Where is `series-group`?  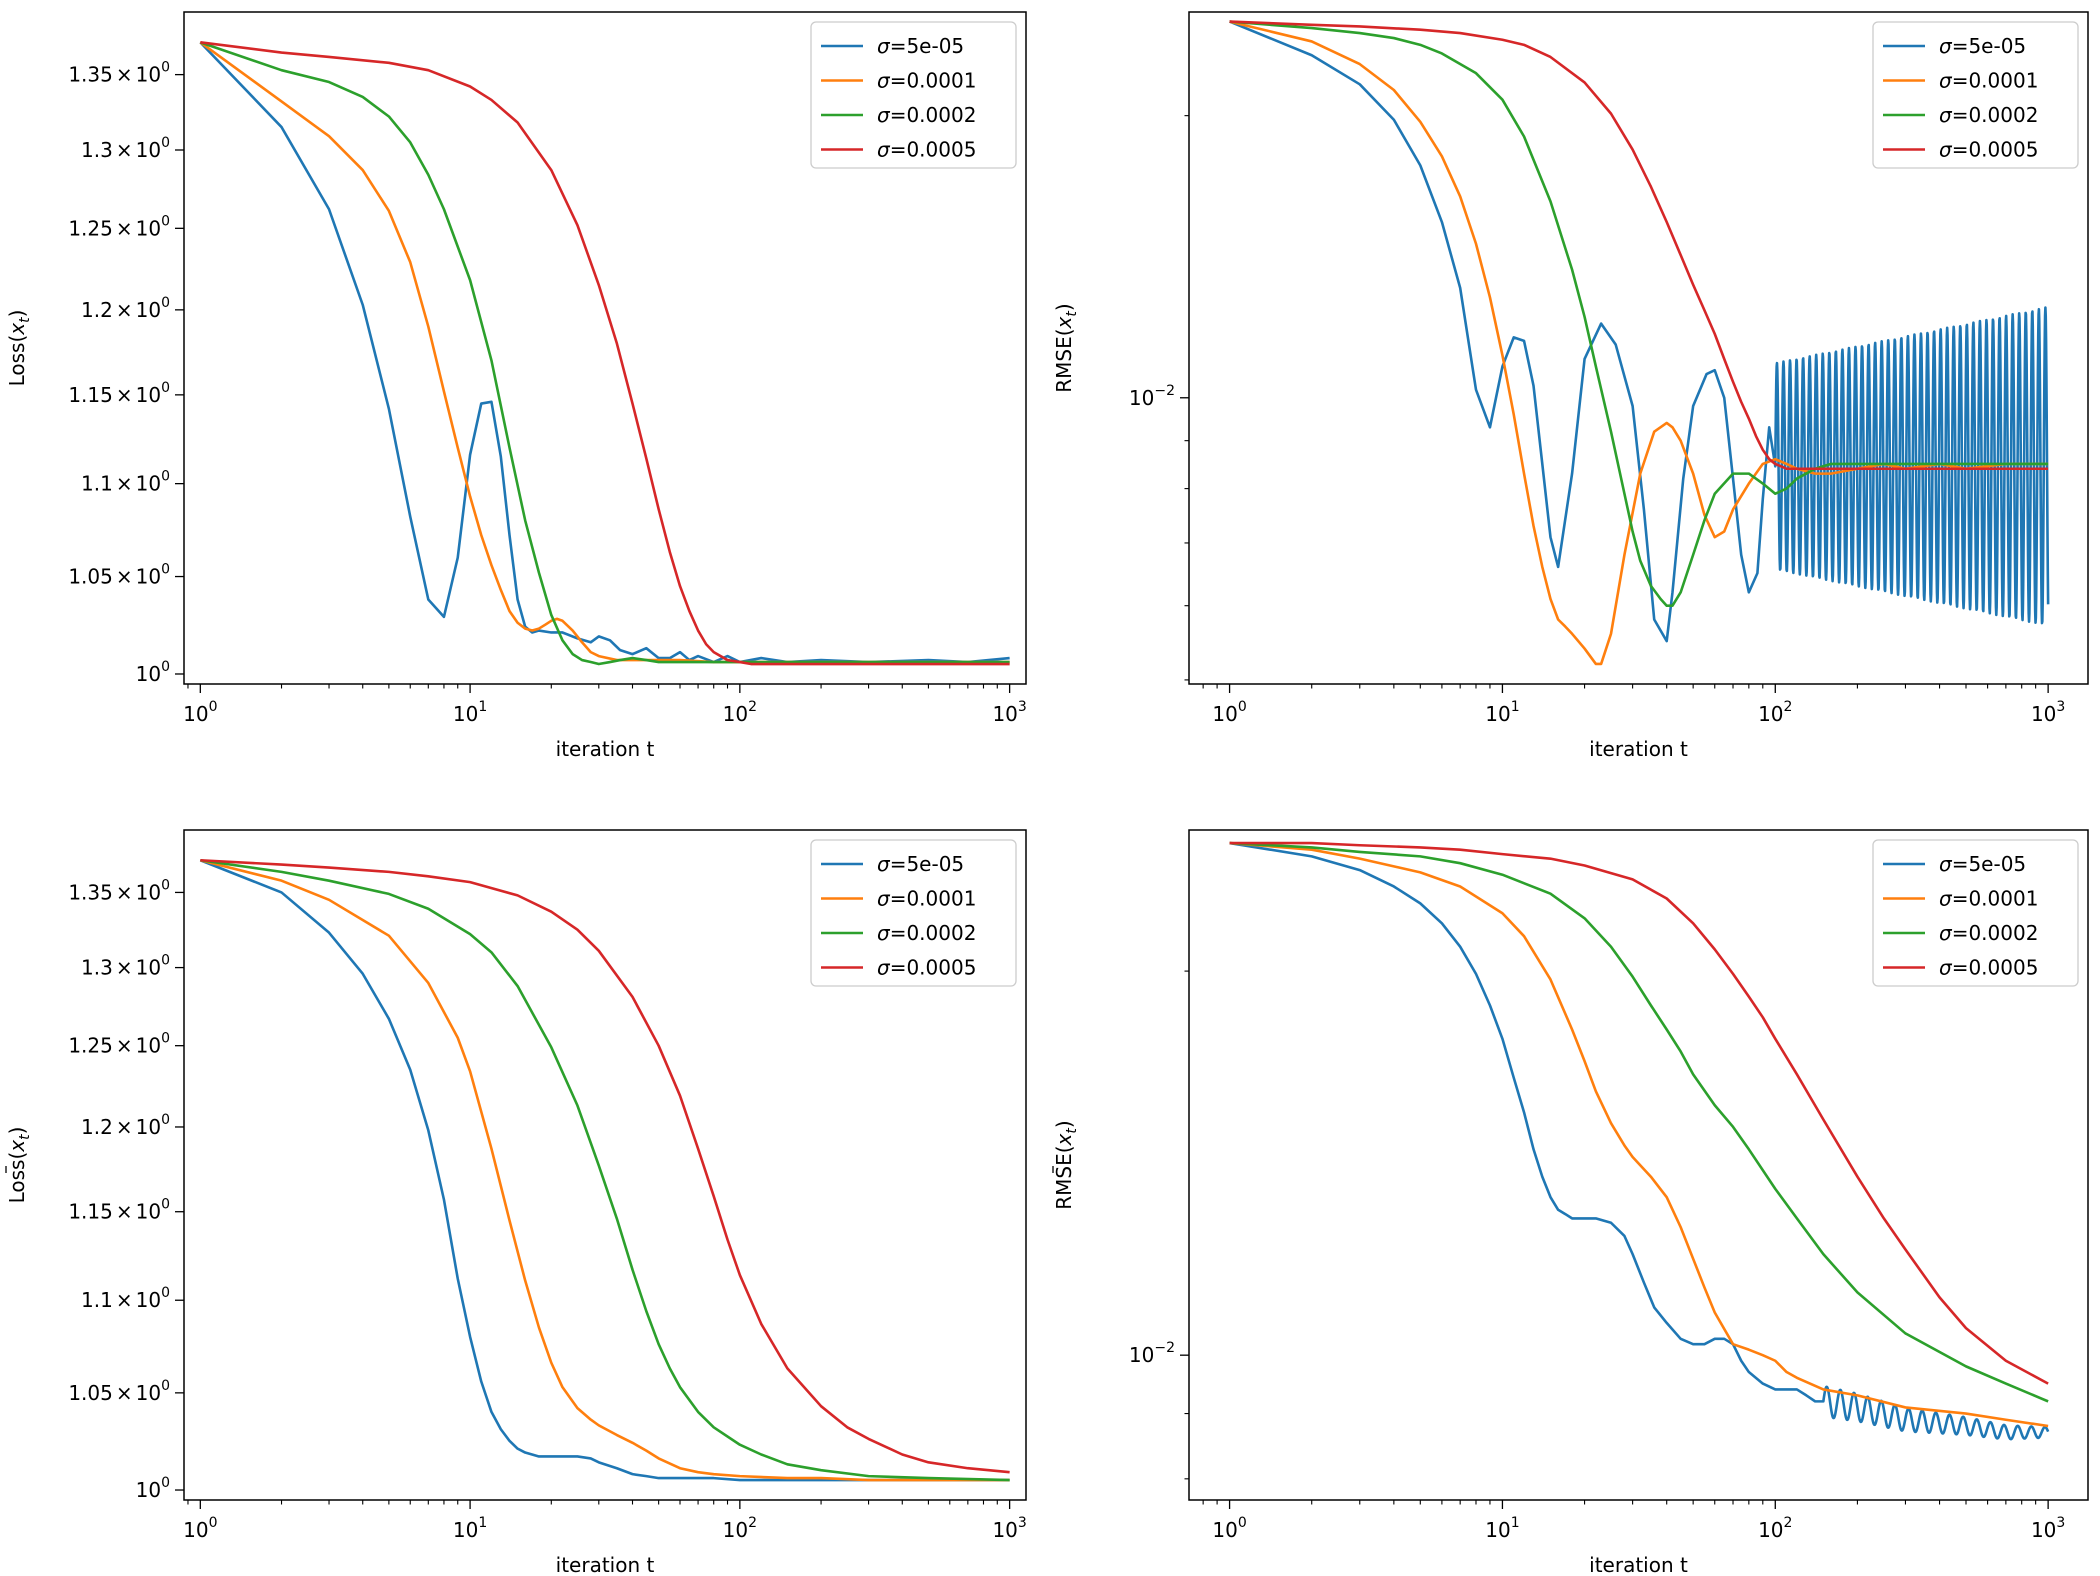
series-group is located at coordinates (1639, 1141).